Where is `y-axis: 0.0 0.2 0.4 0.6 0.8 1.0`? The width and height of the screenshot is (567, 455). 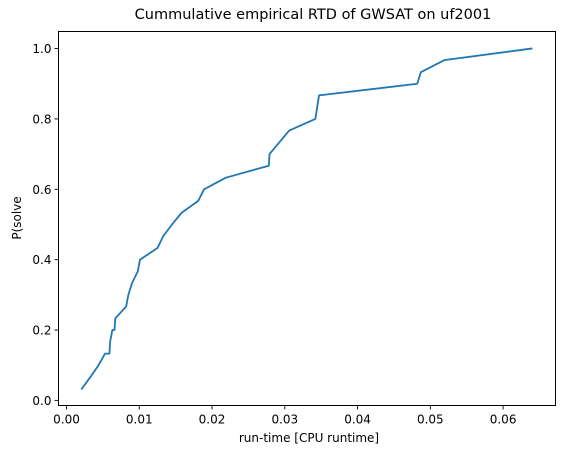
y-axis: 0.0 0.2 0.4 0.6 0.8 1.0 is located at coordinates (45, 225).